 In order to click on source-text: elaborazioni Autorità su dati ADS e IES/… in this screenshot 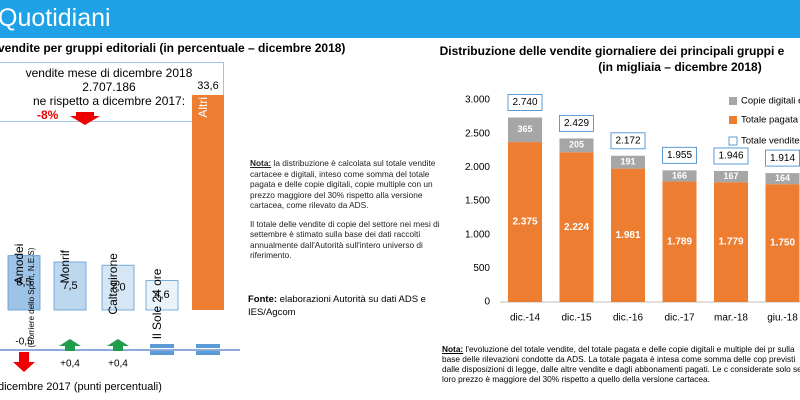, I will do `click(337, 306)`.